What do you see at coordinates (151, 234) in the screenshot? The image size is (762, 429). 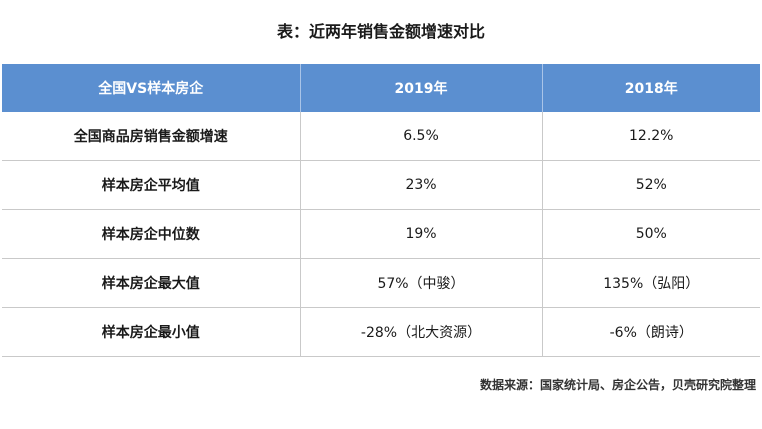 I see `row-label: 样本房企中位数` at bounding box center [151, 234].